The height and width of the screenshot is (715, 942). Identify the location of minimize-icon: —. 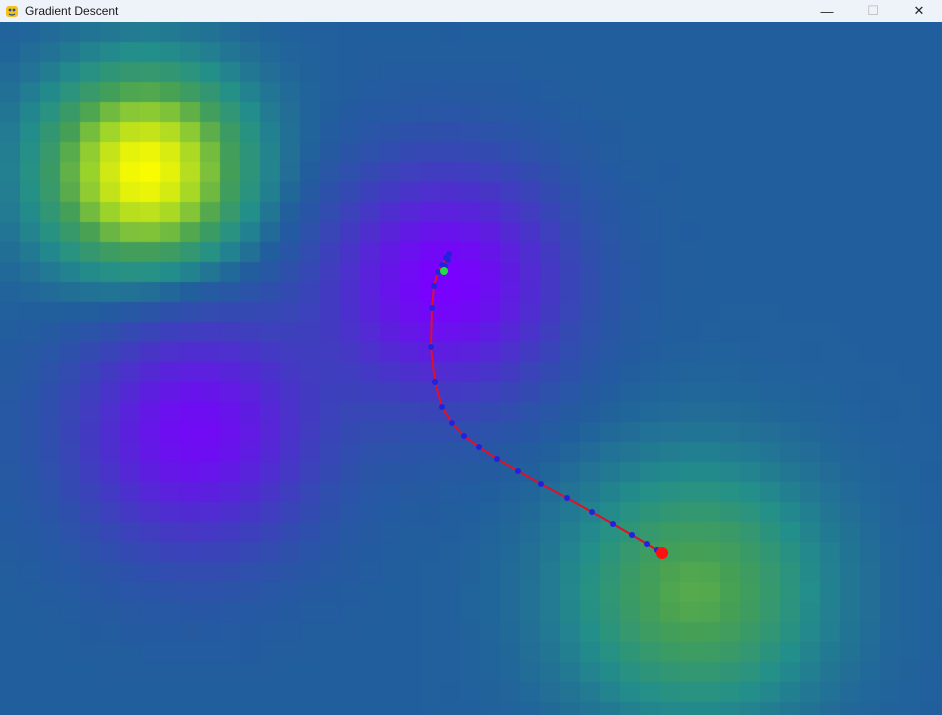
(827, 11).